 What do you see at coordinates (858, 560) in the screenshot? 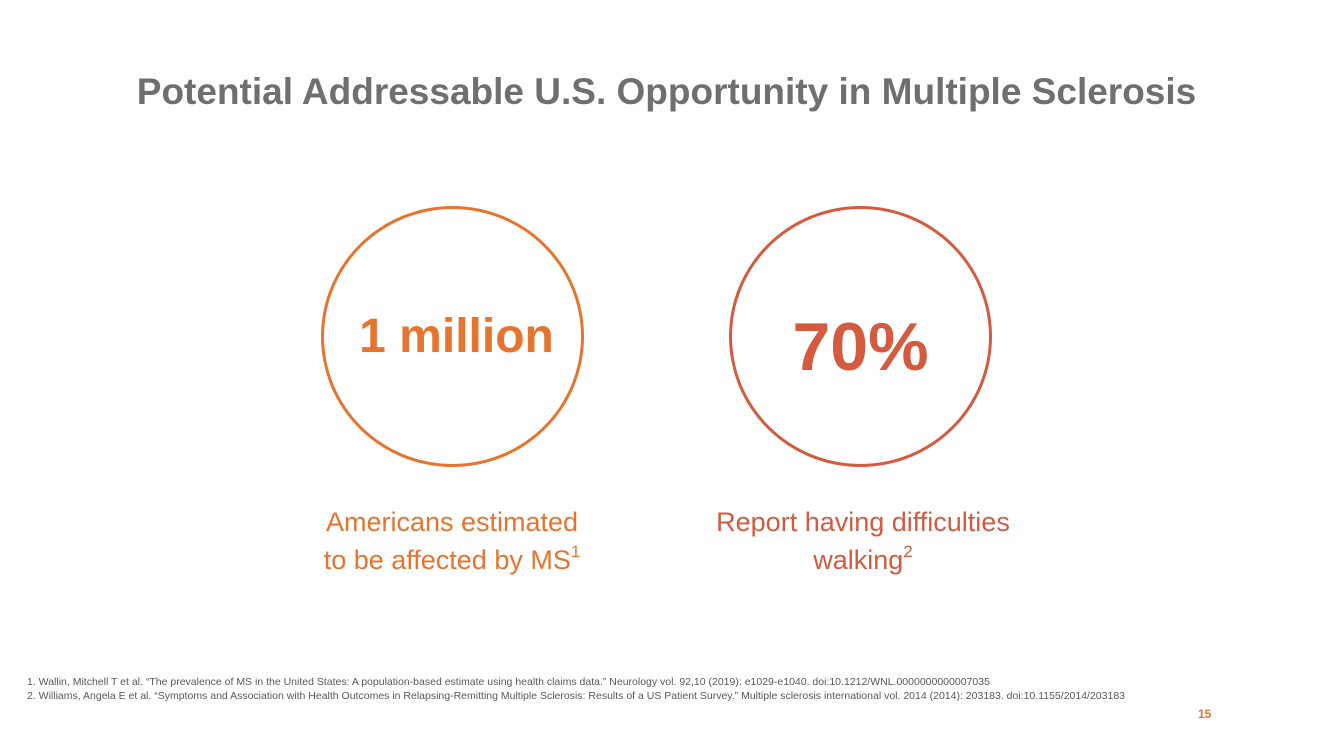
I see `caption-text: walking` at bounding box center [858, 560].